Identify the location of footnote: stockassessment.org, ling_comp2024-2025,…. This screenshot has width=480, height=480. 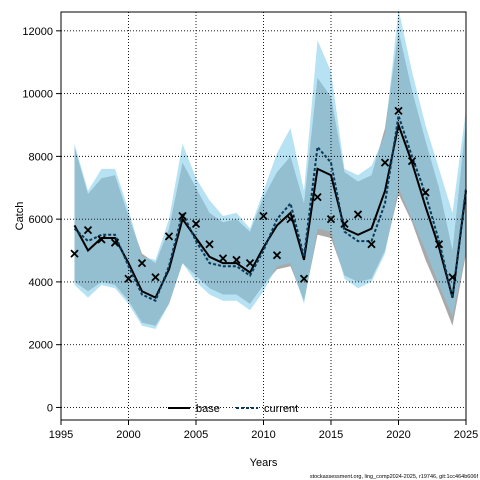
(394, 477).